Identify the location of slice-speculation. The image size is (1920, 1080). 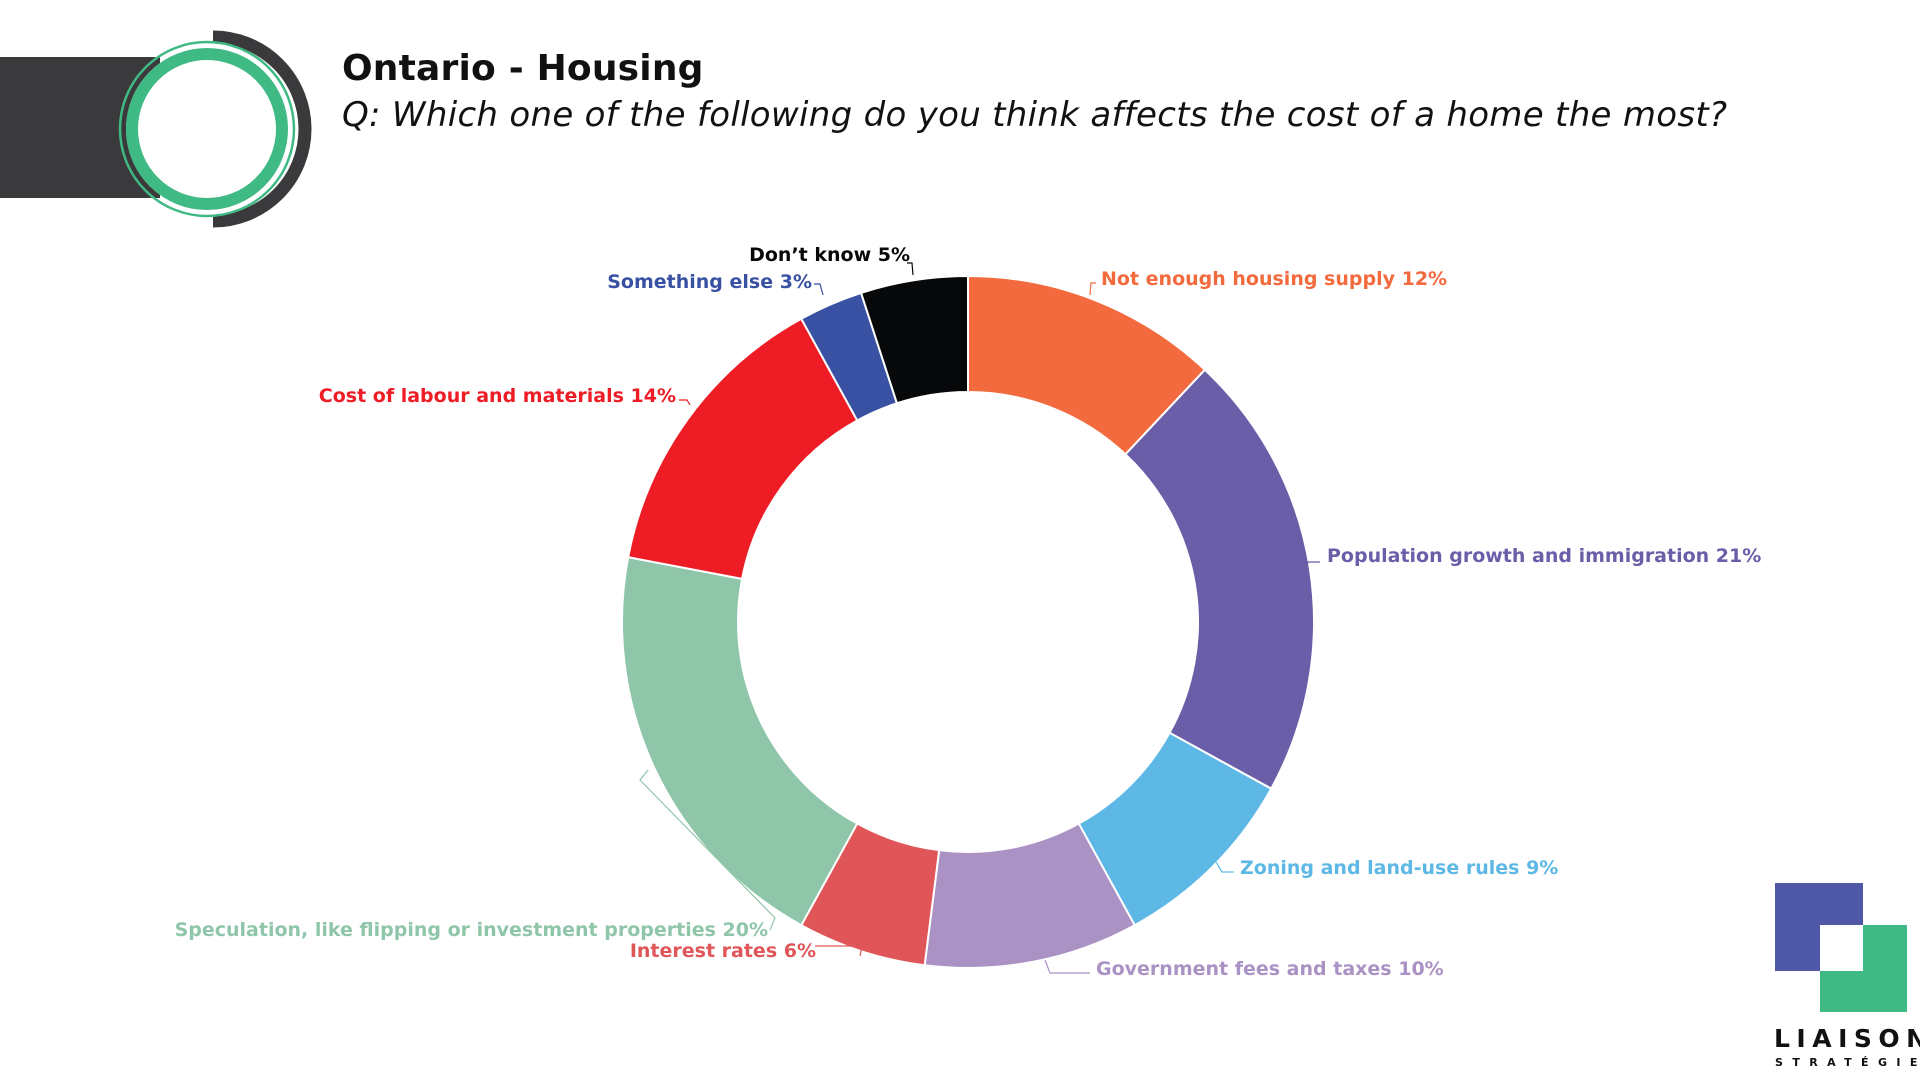
(740, 741).